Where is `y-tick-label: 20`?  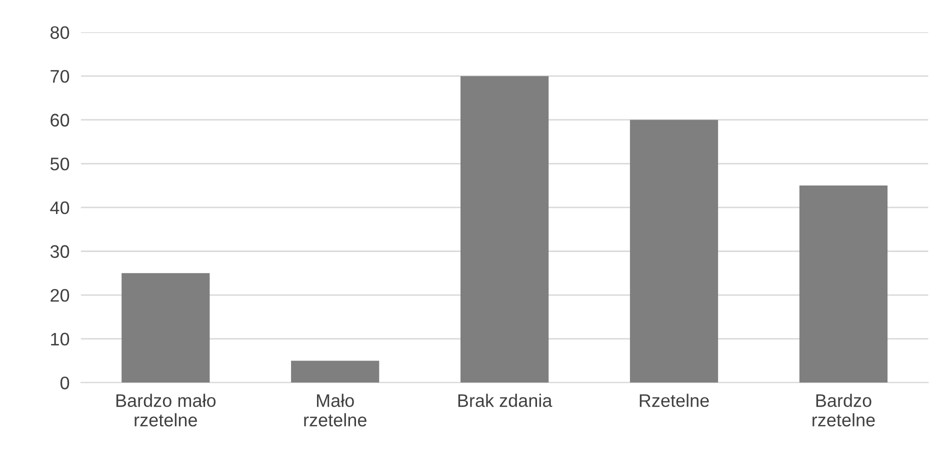 y-tick-label: 20 is located at coordinates (60, 295).